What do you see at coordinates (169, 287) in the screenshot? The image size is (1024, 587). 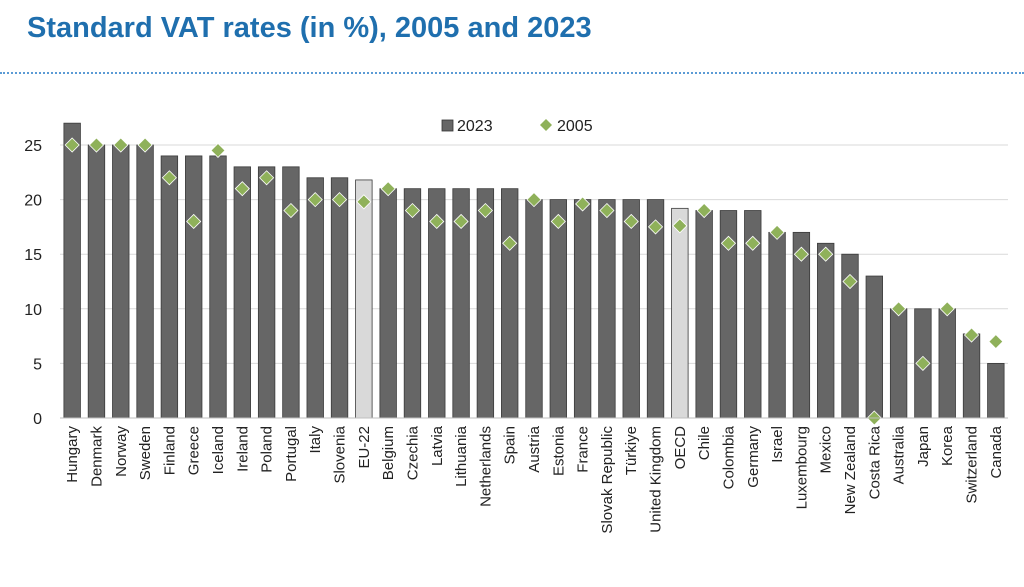 I see `bar-2023-finland` at bounding box center [169, 287].